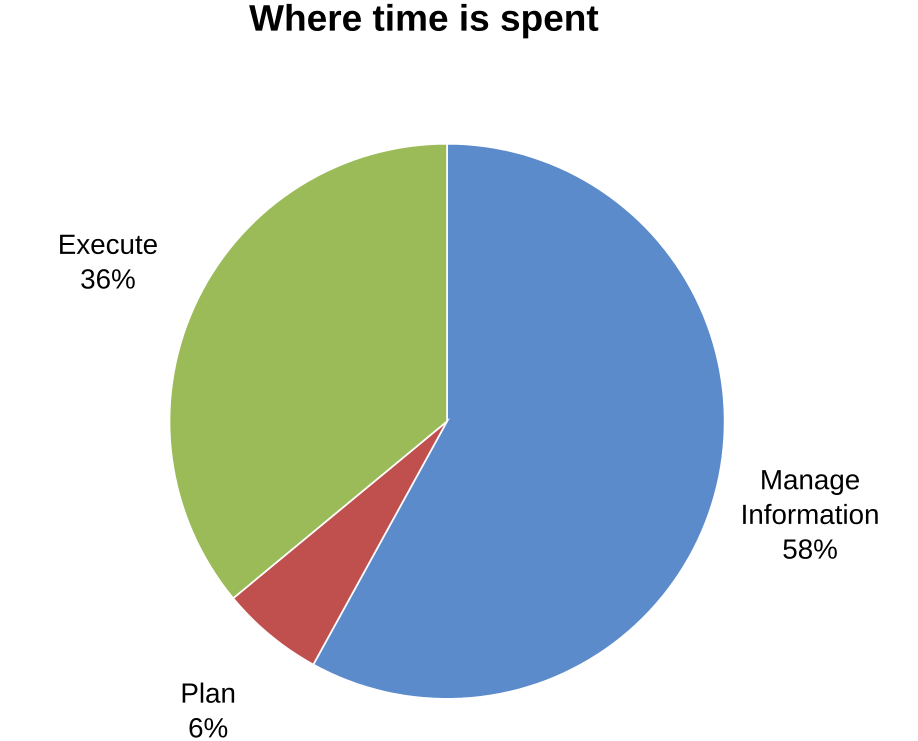  Describe the element at coordinates (108, 278) in the screenshot. I see `data-label: 36%` at that location.